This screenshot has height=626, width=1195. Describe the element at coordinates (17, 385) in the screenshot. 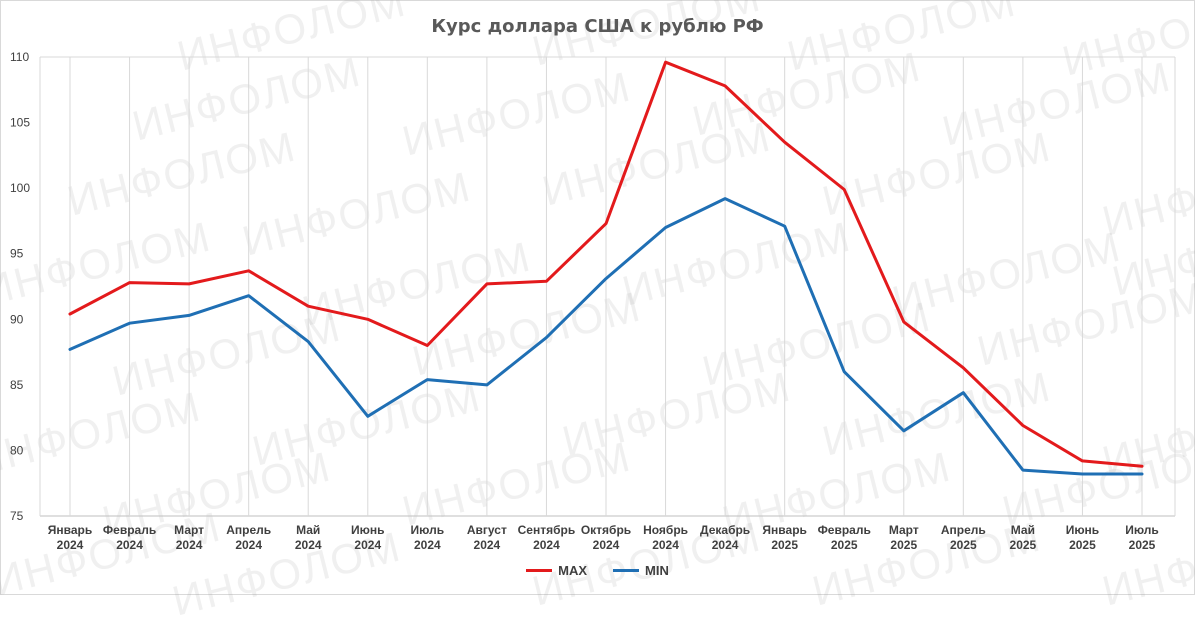

I see `y-tick-label: 85` at that location.